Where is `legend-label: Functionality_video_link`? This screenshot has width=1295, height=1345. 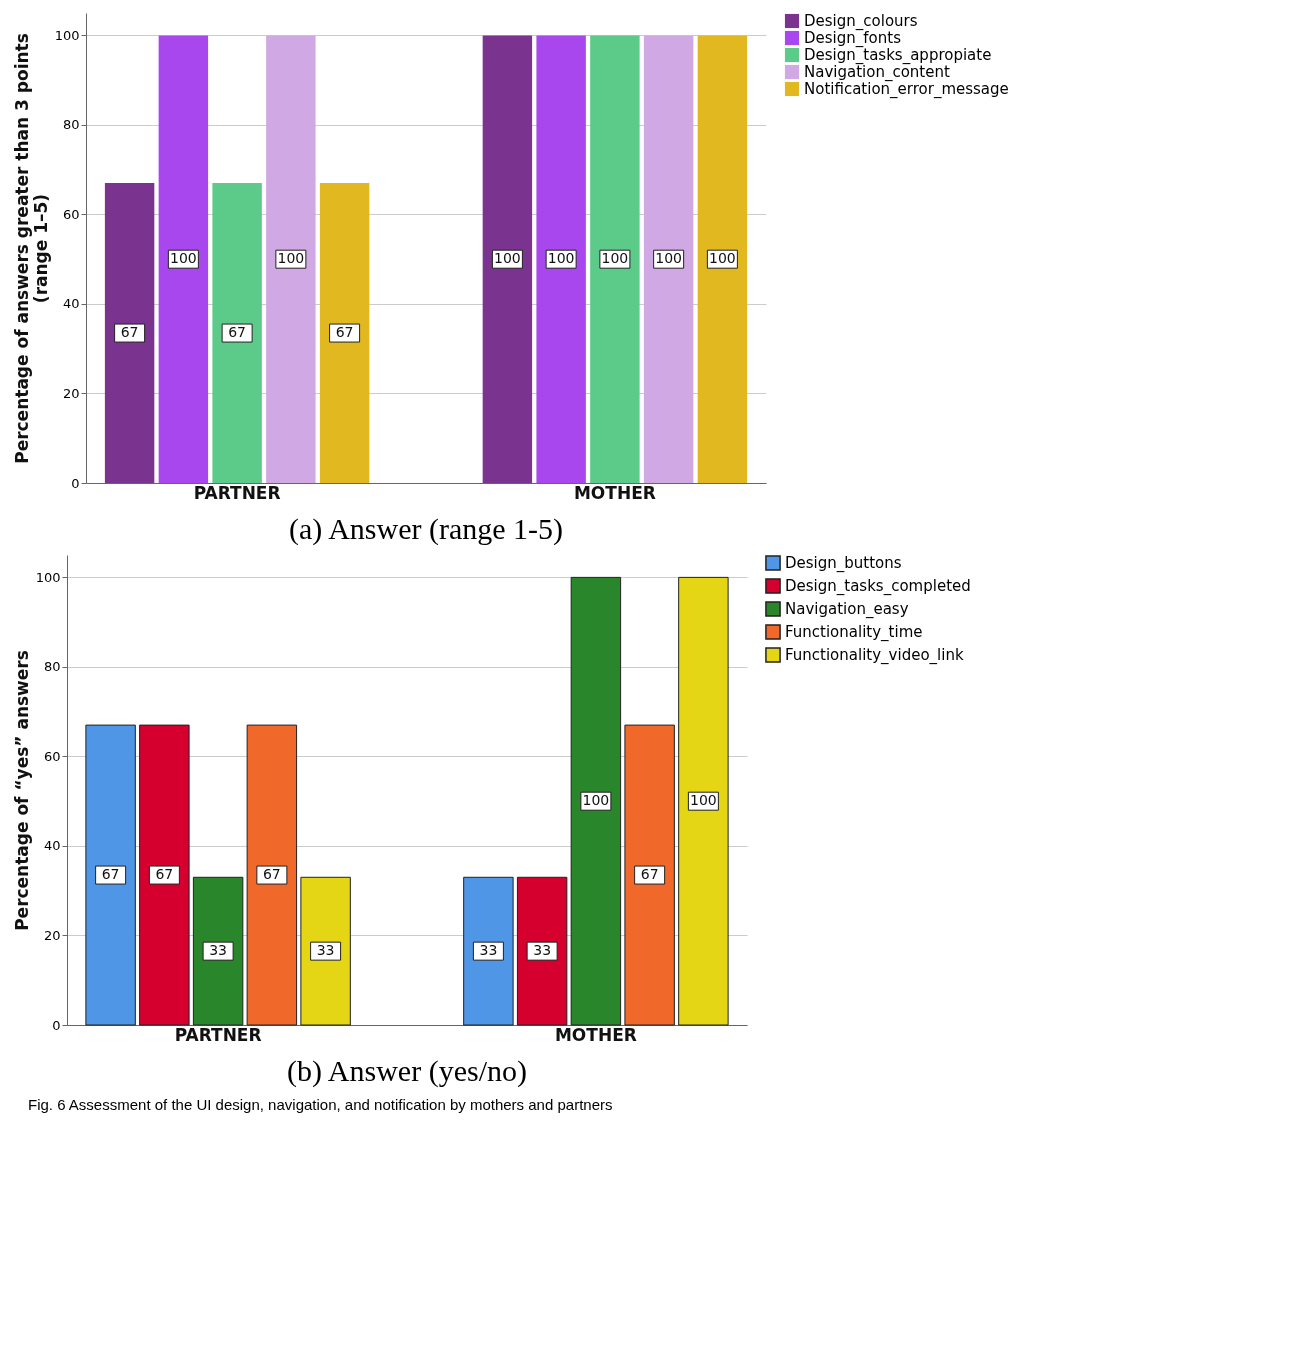
legend-label: Functionality_video_link is located at coordinates (874, 655).